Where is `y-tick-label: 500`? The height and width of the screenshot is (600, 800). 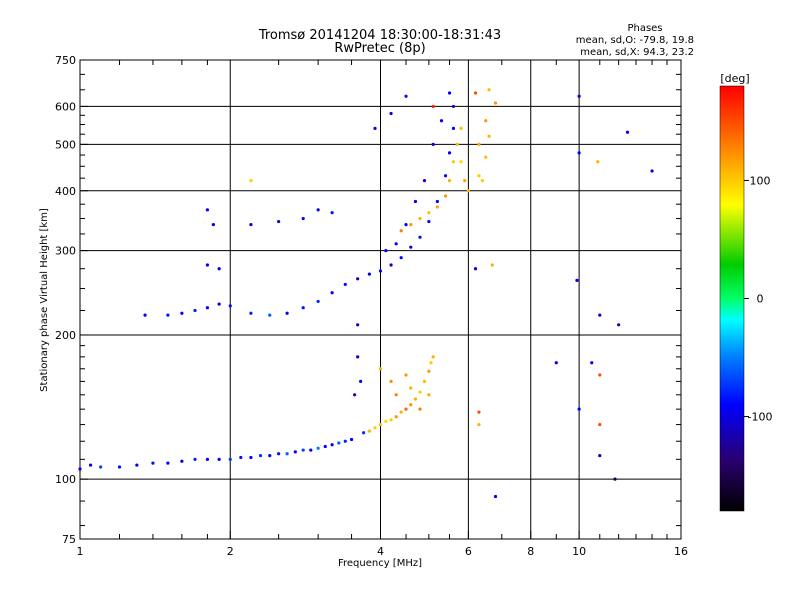 y-tick-label: 500 is located at coordinates (65, 144).